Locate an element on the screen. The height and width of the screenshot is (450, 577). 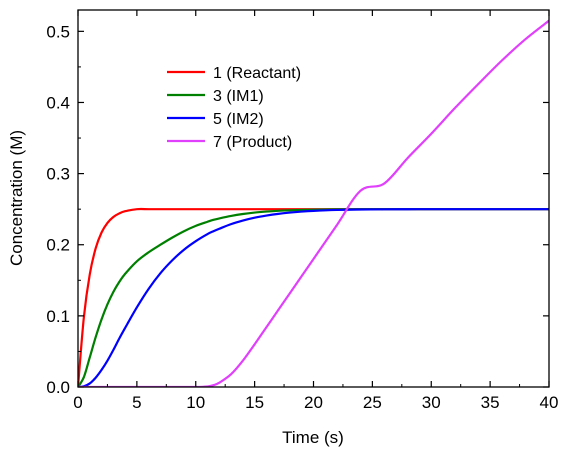
y-tick-label: 0.0 is located at coordinates (58, 387).